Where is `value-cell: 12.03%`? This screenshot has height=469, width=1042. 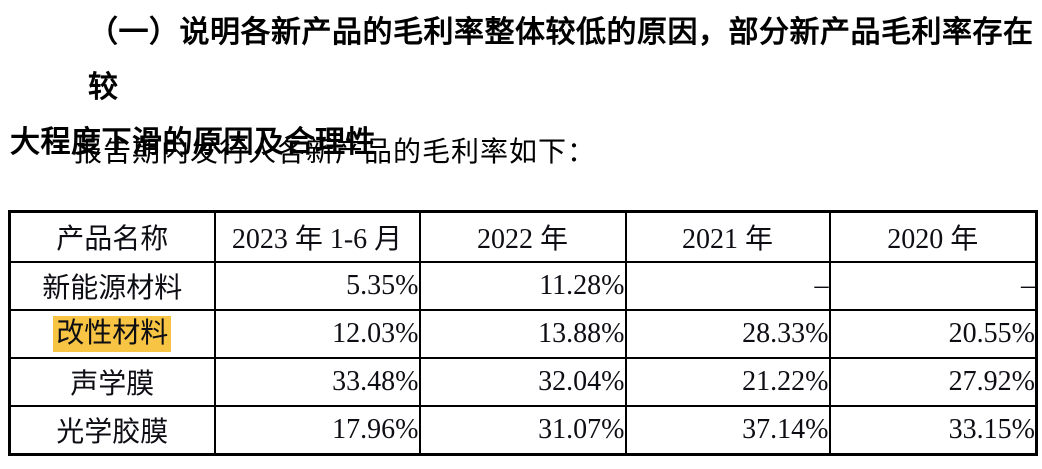 value-cell: 12.03% is located at coordinates (317, 334).